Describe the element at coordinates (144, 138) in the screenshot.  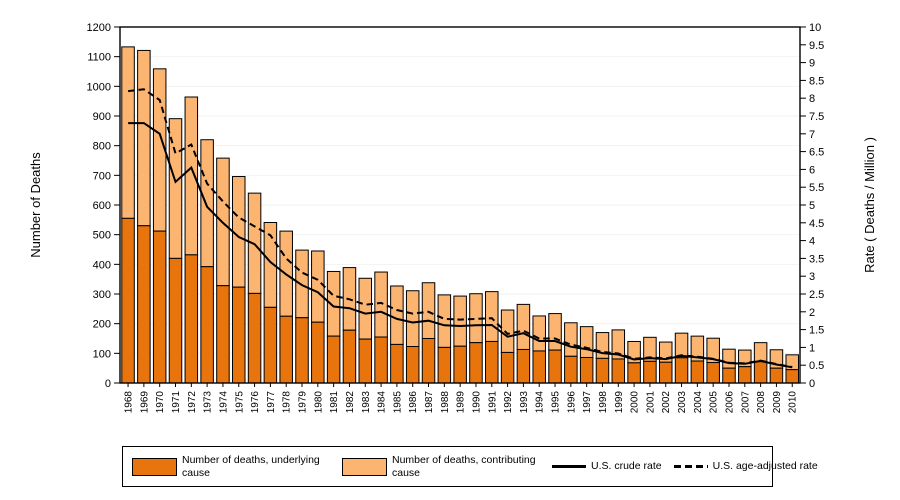
I see `bar-1969-contributing` at that location.